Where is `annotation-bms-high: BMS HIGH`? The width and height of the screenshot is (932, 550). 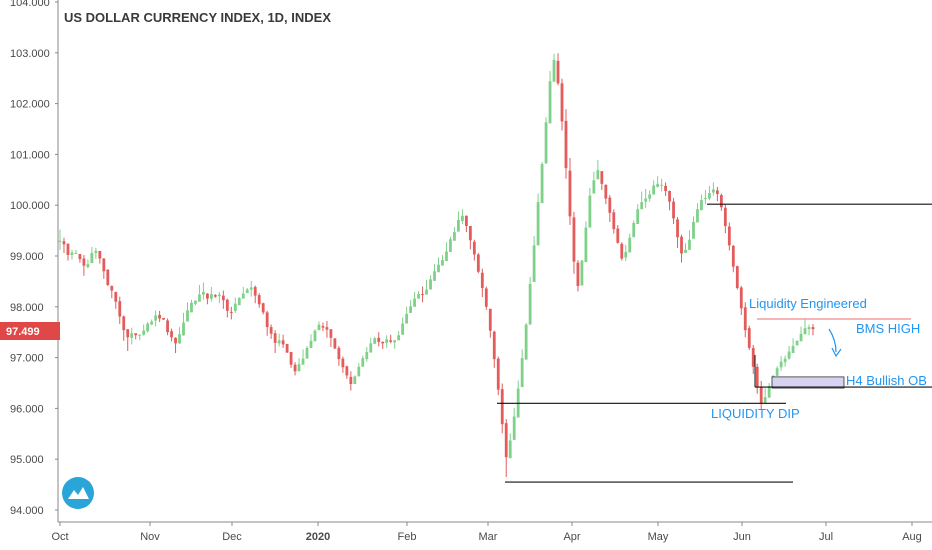 annotation-bms-high: BMS HIGH is located at coordinates (888, 328).